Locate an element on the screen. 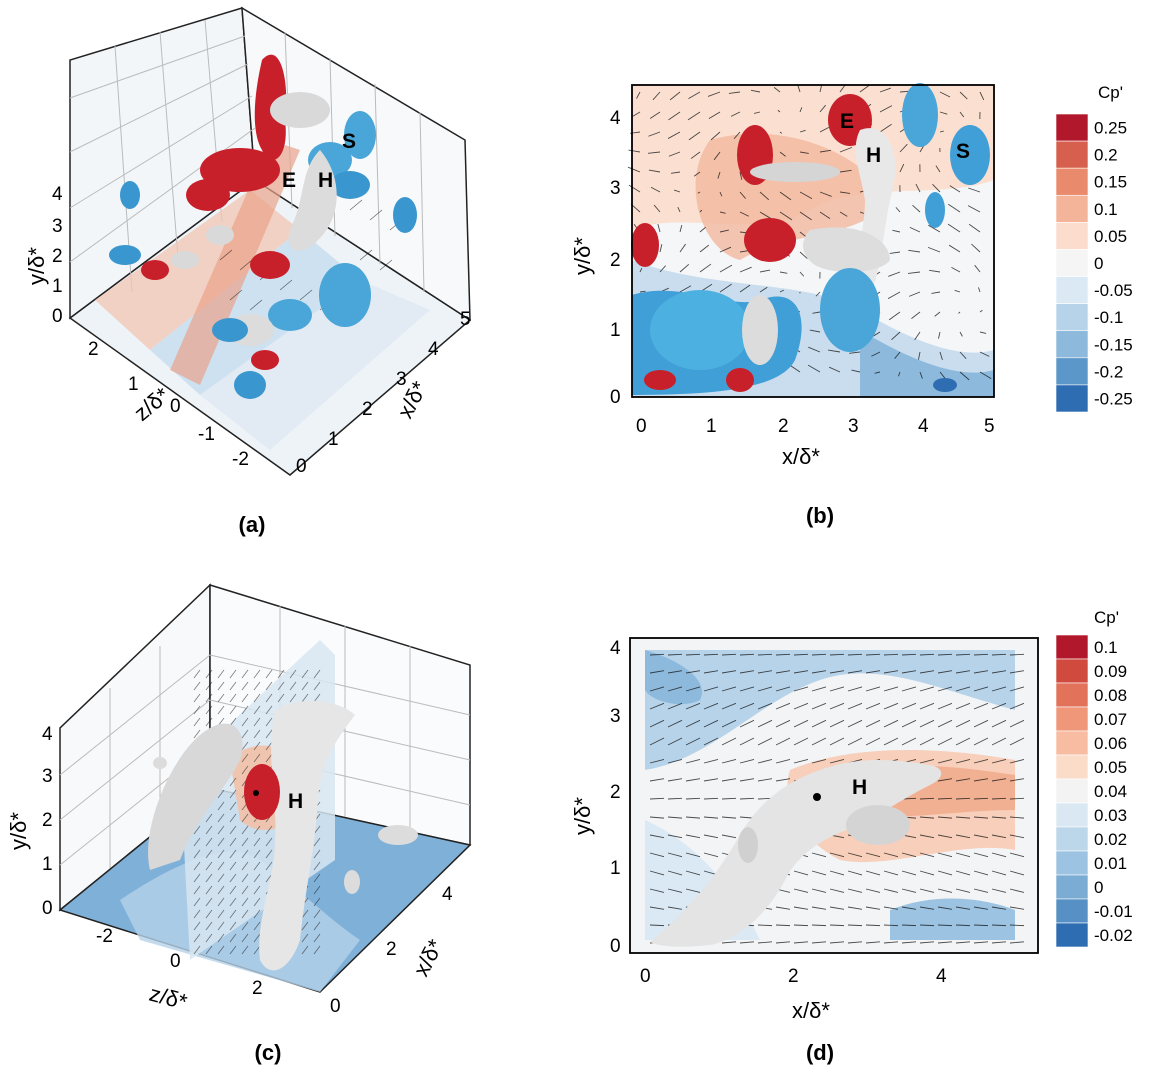 This screenshot has width=1156, height=1076. panel-c-x-tick-0: 0 is located at coordinates (335, 1006).